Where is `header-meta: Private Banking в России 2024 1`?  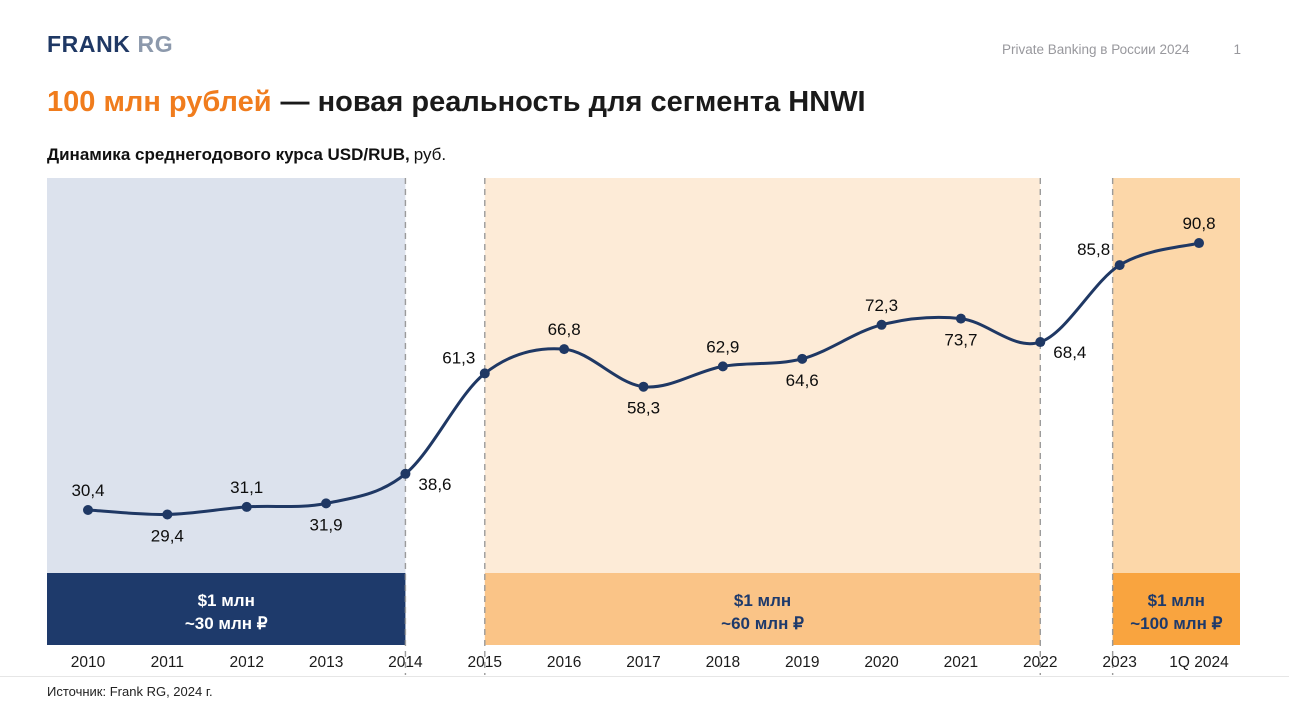 header-meta: Private Banking в России 2024 1 is located at coordinates (1121, 49).